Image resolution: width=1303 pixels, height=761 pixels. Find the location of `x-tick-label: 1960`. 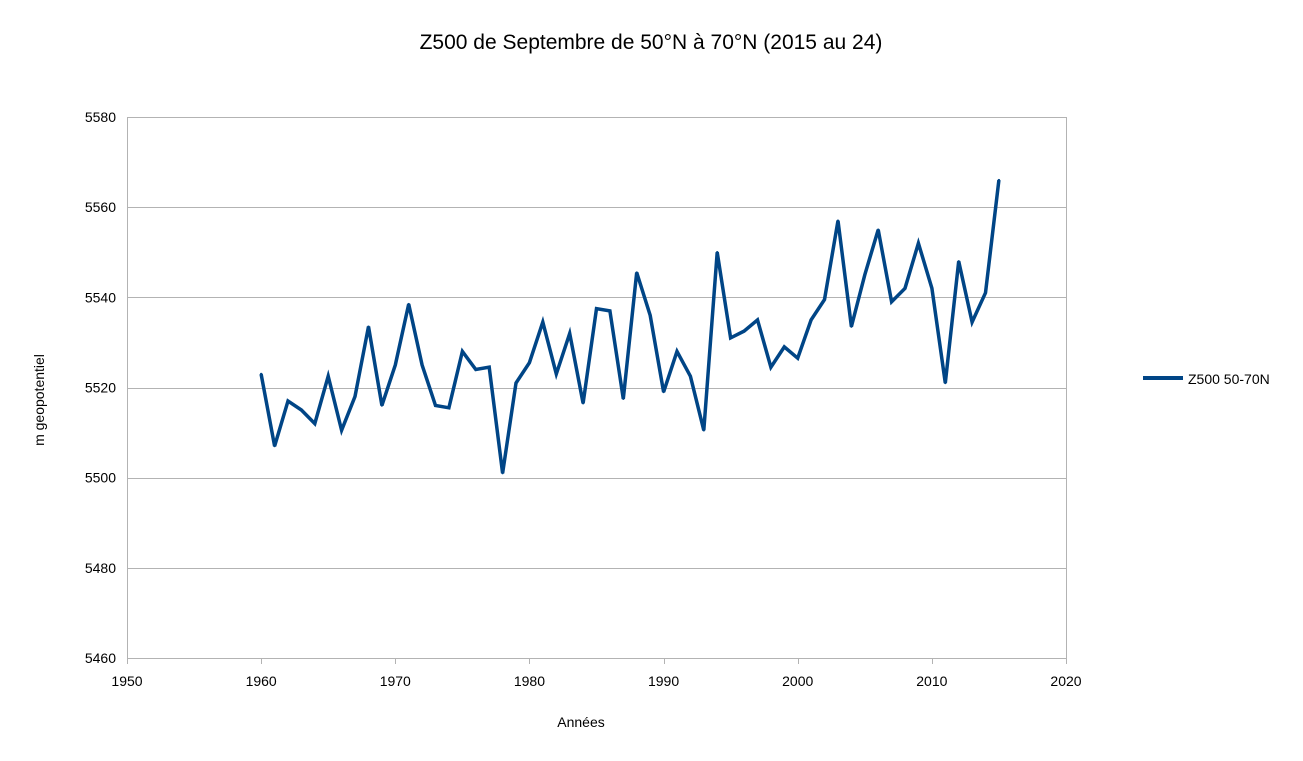

x-tick-label: 1960 is located at coordinates (261, 681).